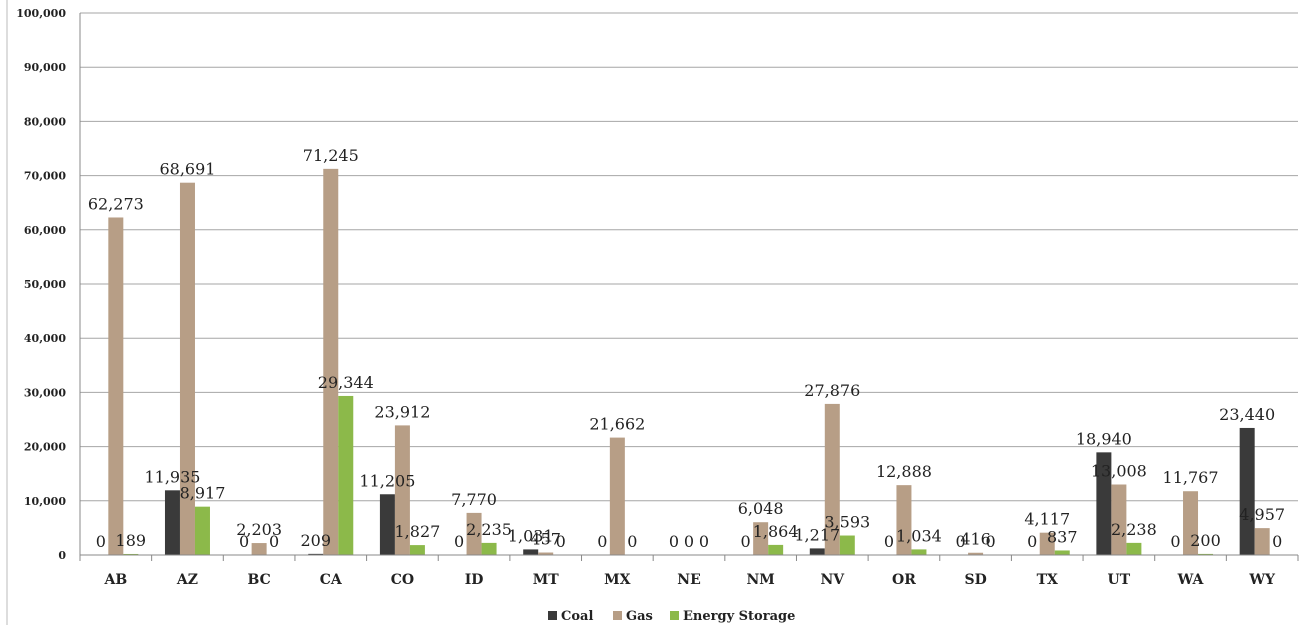  What do you see at coordinates (904, 471) in the screenshot?
I see `data-label: 12,888` at bounding box center [904, 471].